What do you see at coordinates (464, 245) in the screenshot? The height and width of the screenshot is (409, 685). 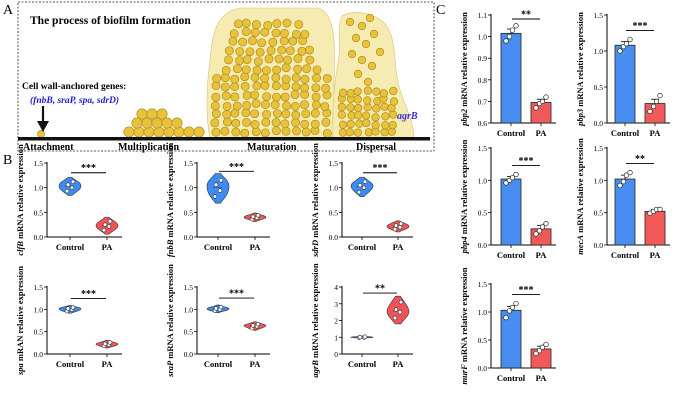 I see `y-axis-label-gene: pbp4` at bounding box center [464, 245].